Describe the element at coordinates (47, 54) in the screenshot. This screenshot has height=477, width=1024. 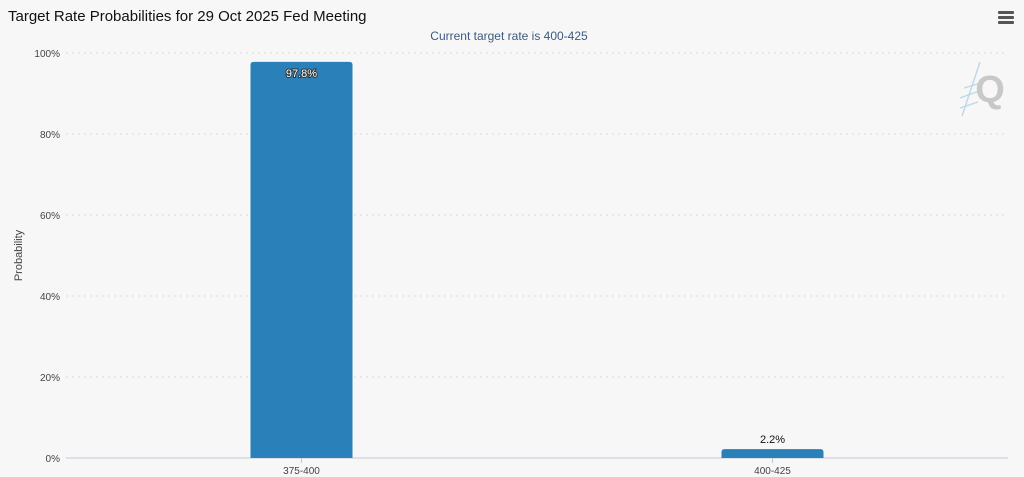
I see `y-tick-label: 100%` at that location.